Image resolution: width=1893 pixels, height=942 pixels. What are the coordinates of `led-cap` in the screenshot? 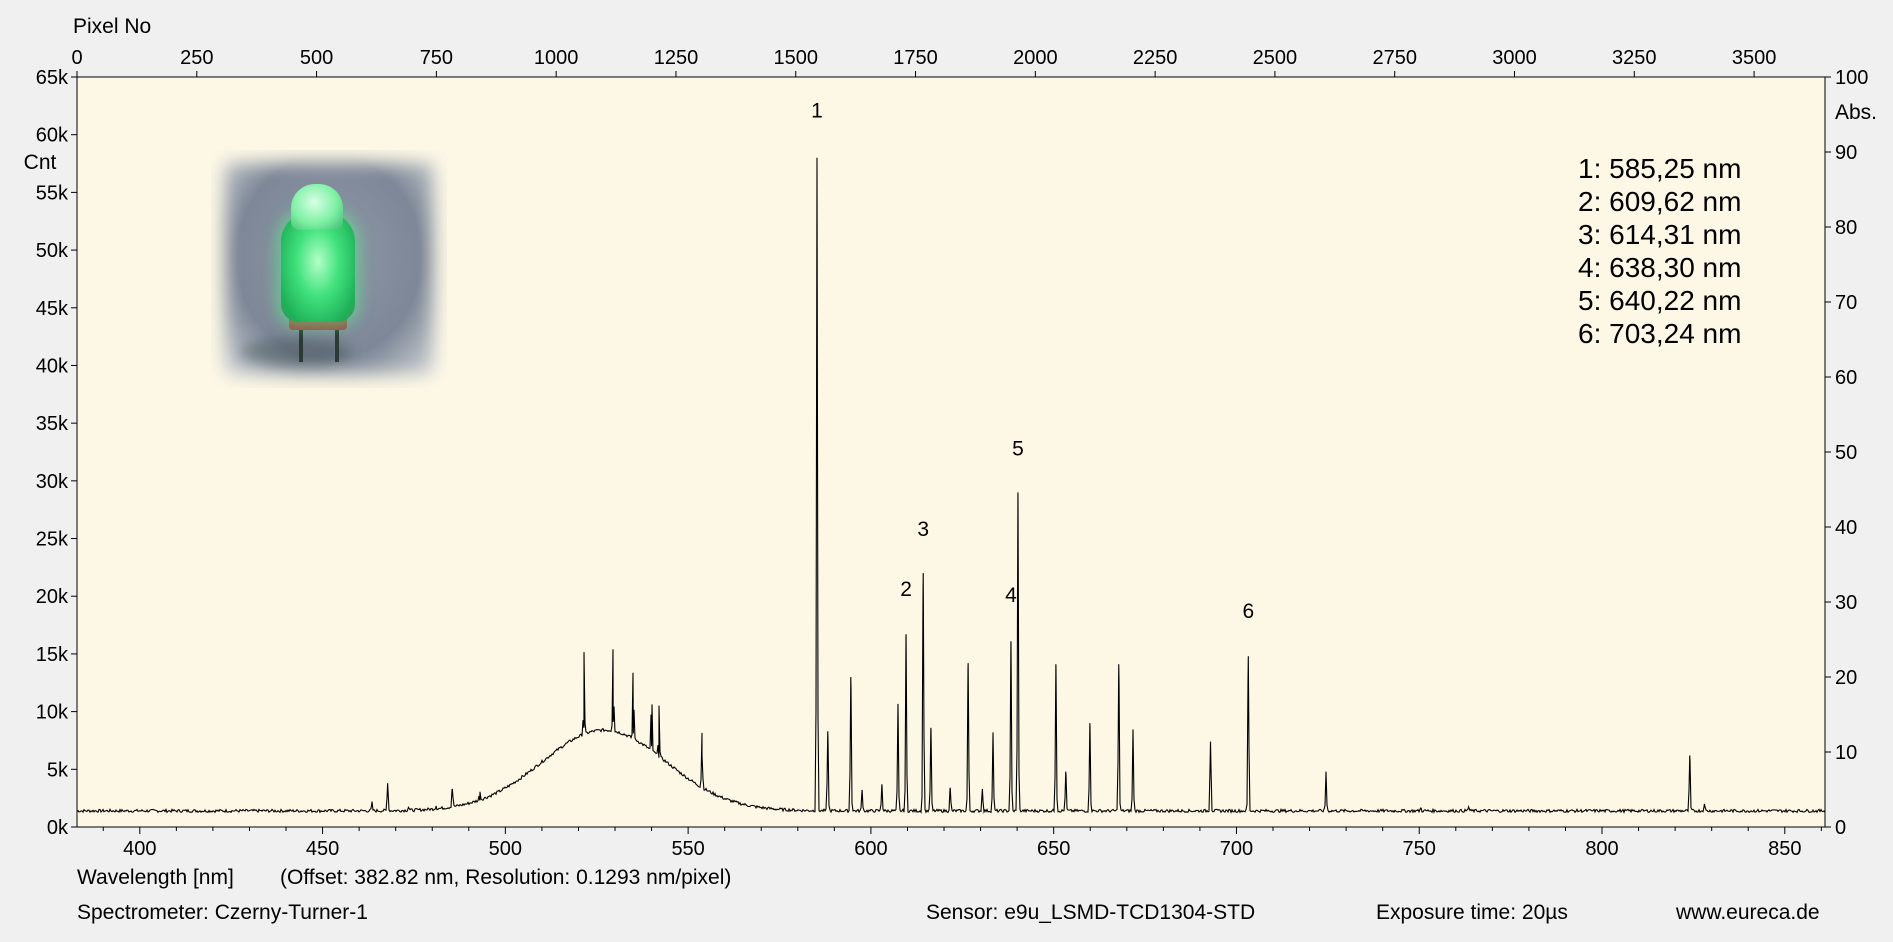 It's located at (317, 207).